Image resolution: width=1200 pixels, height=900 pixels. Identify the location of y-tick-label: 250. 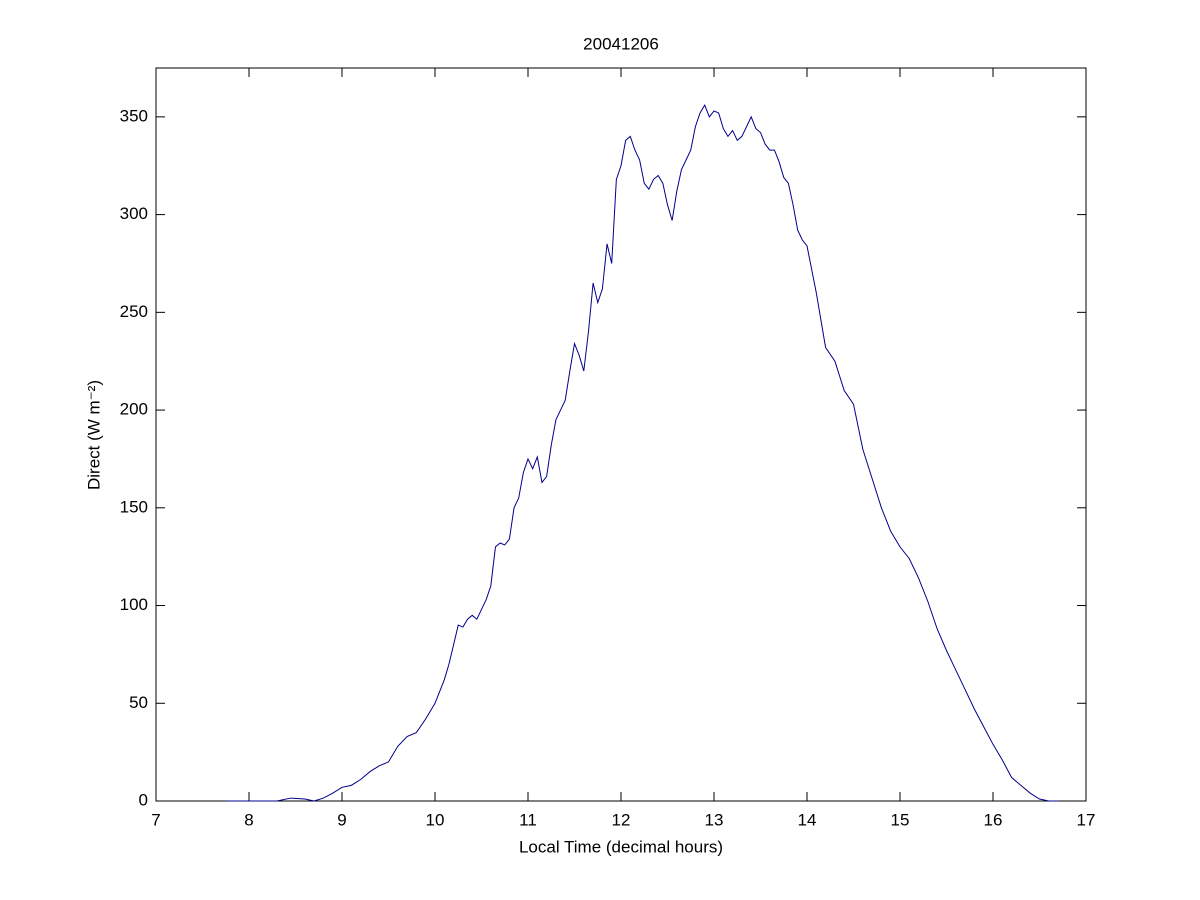
(134, 311).